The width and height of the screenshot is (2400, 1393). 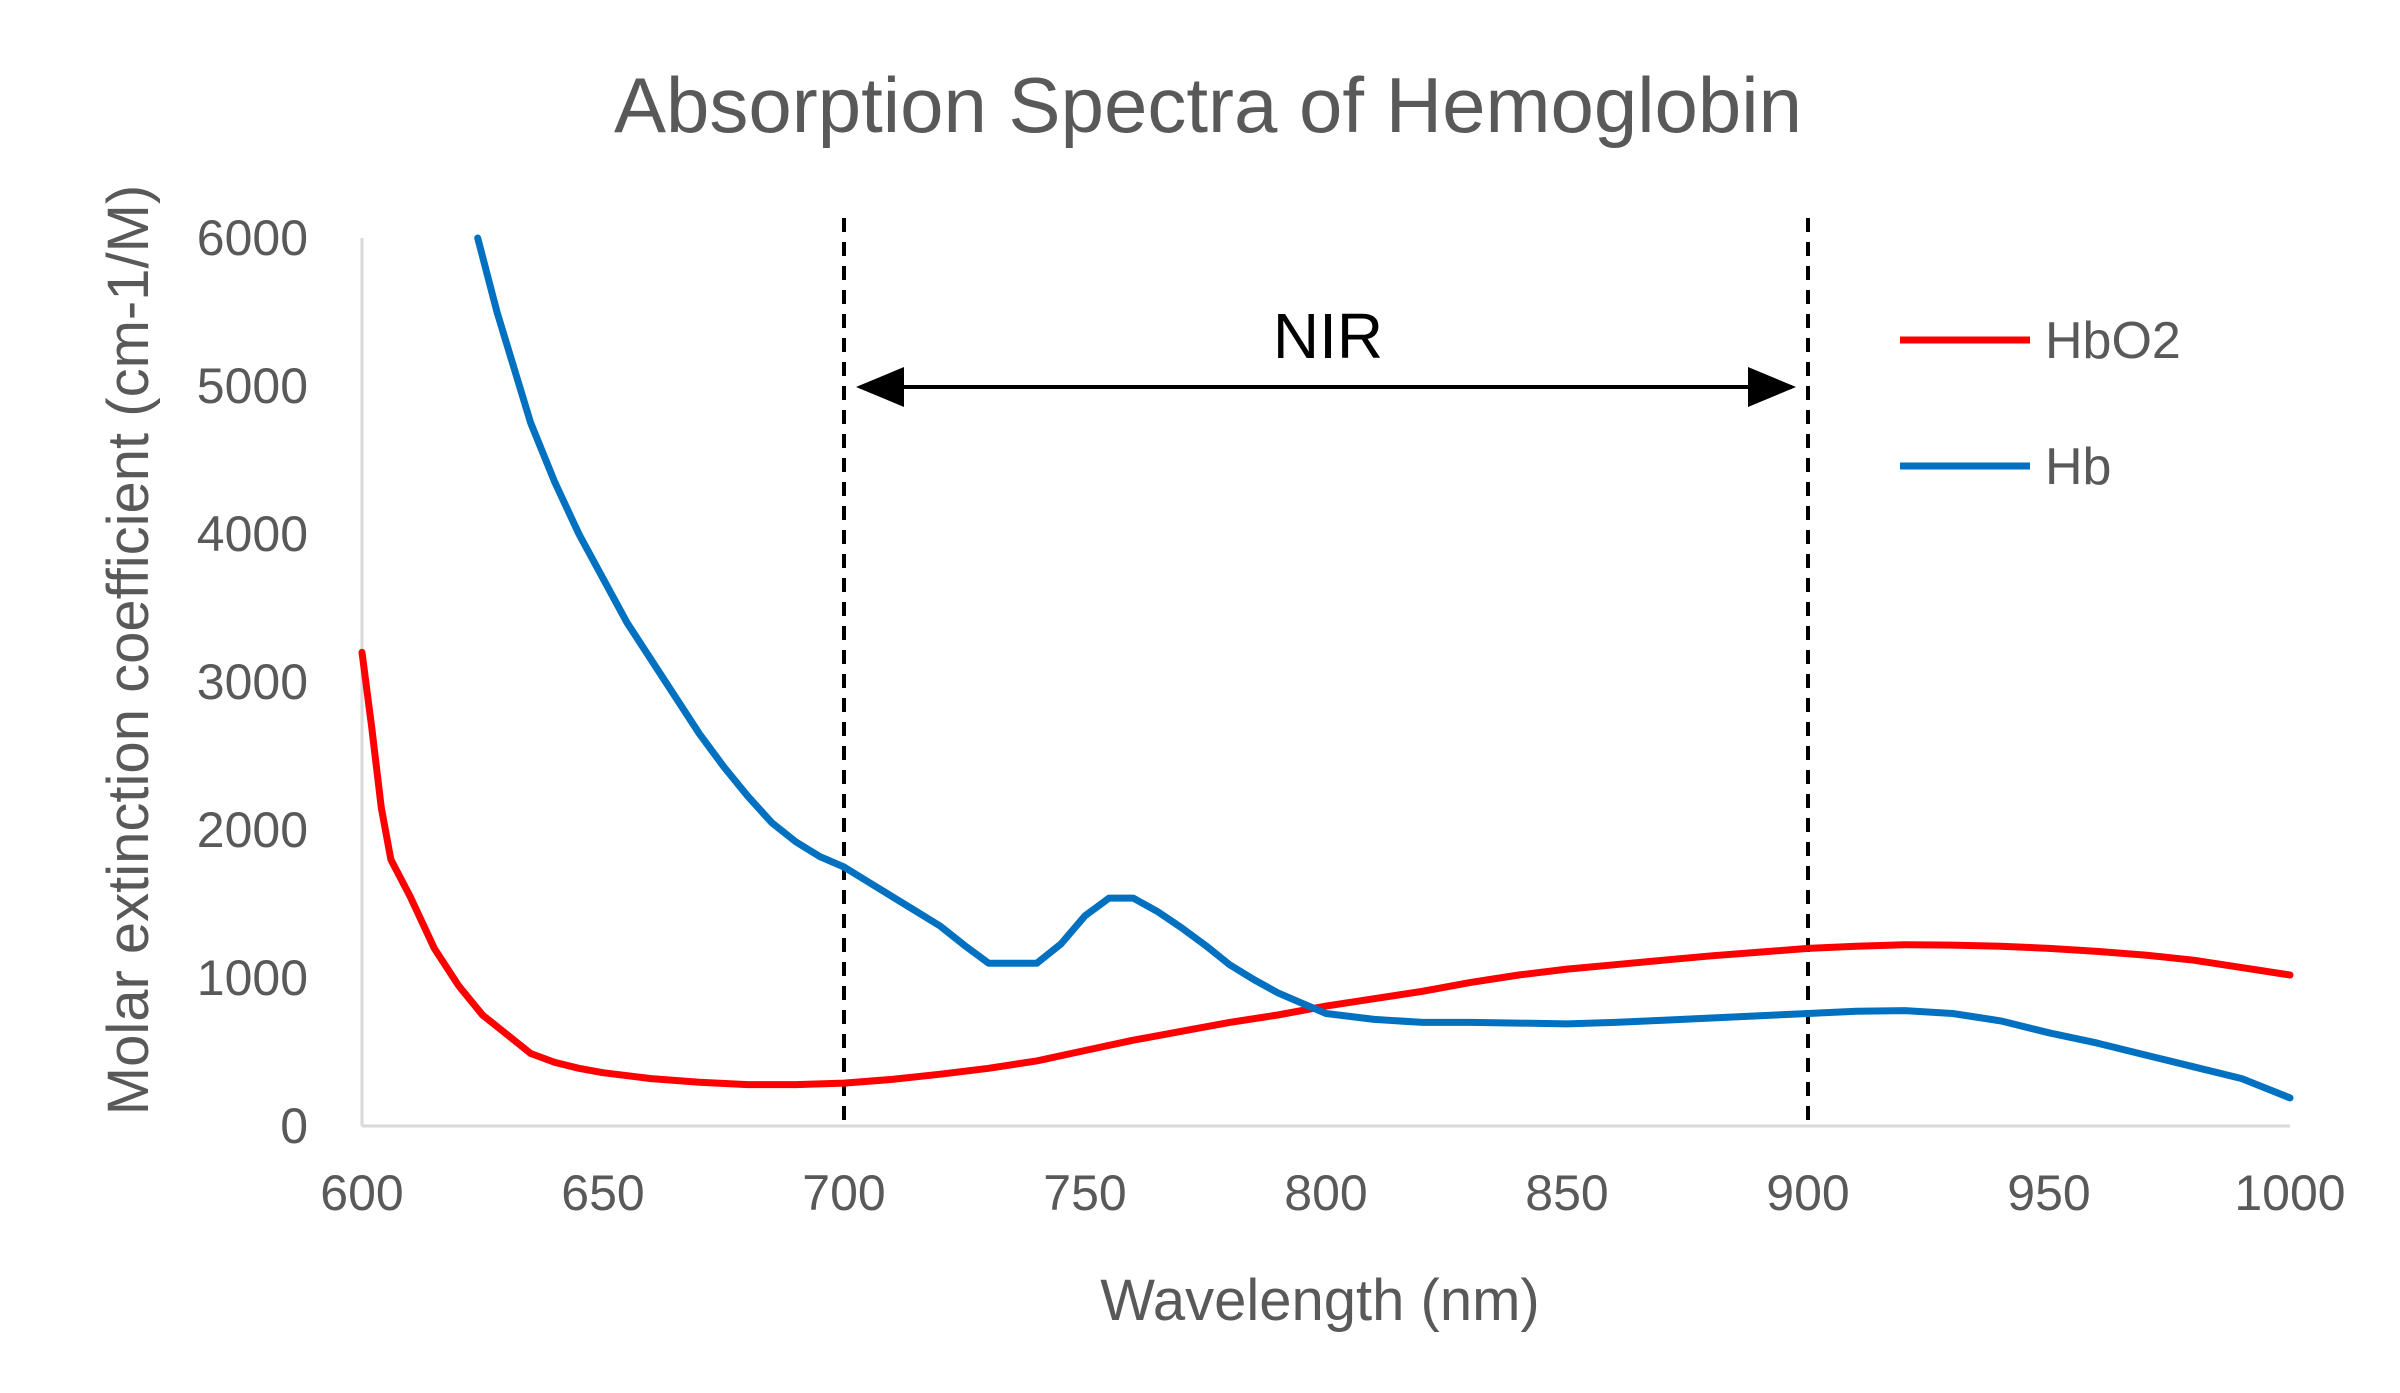 What do you see at coordinates (1325, 1193) in the screenshot?
I see `x-tick-label: 800` at bounding box center [1325, 1193].